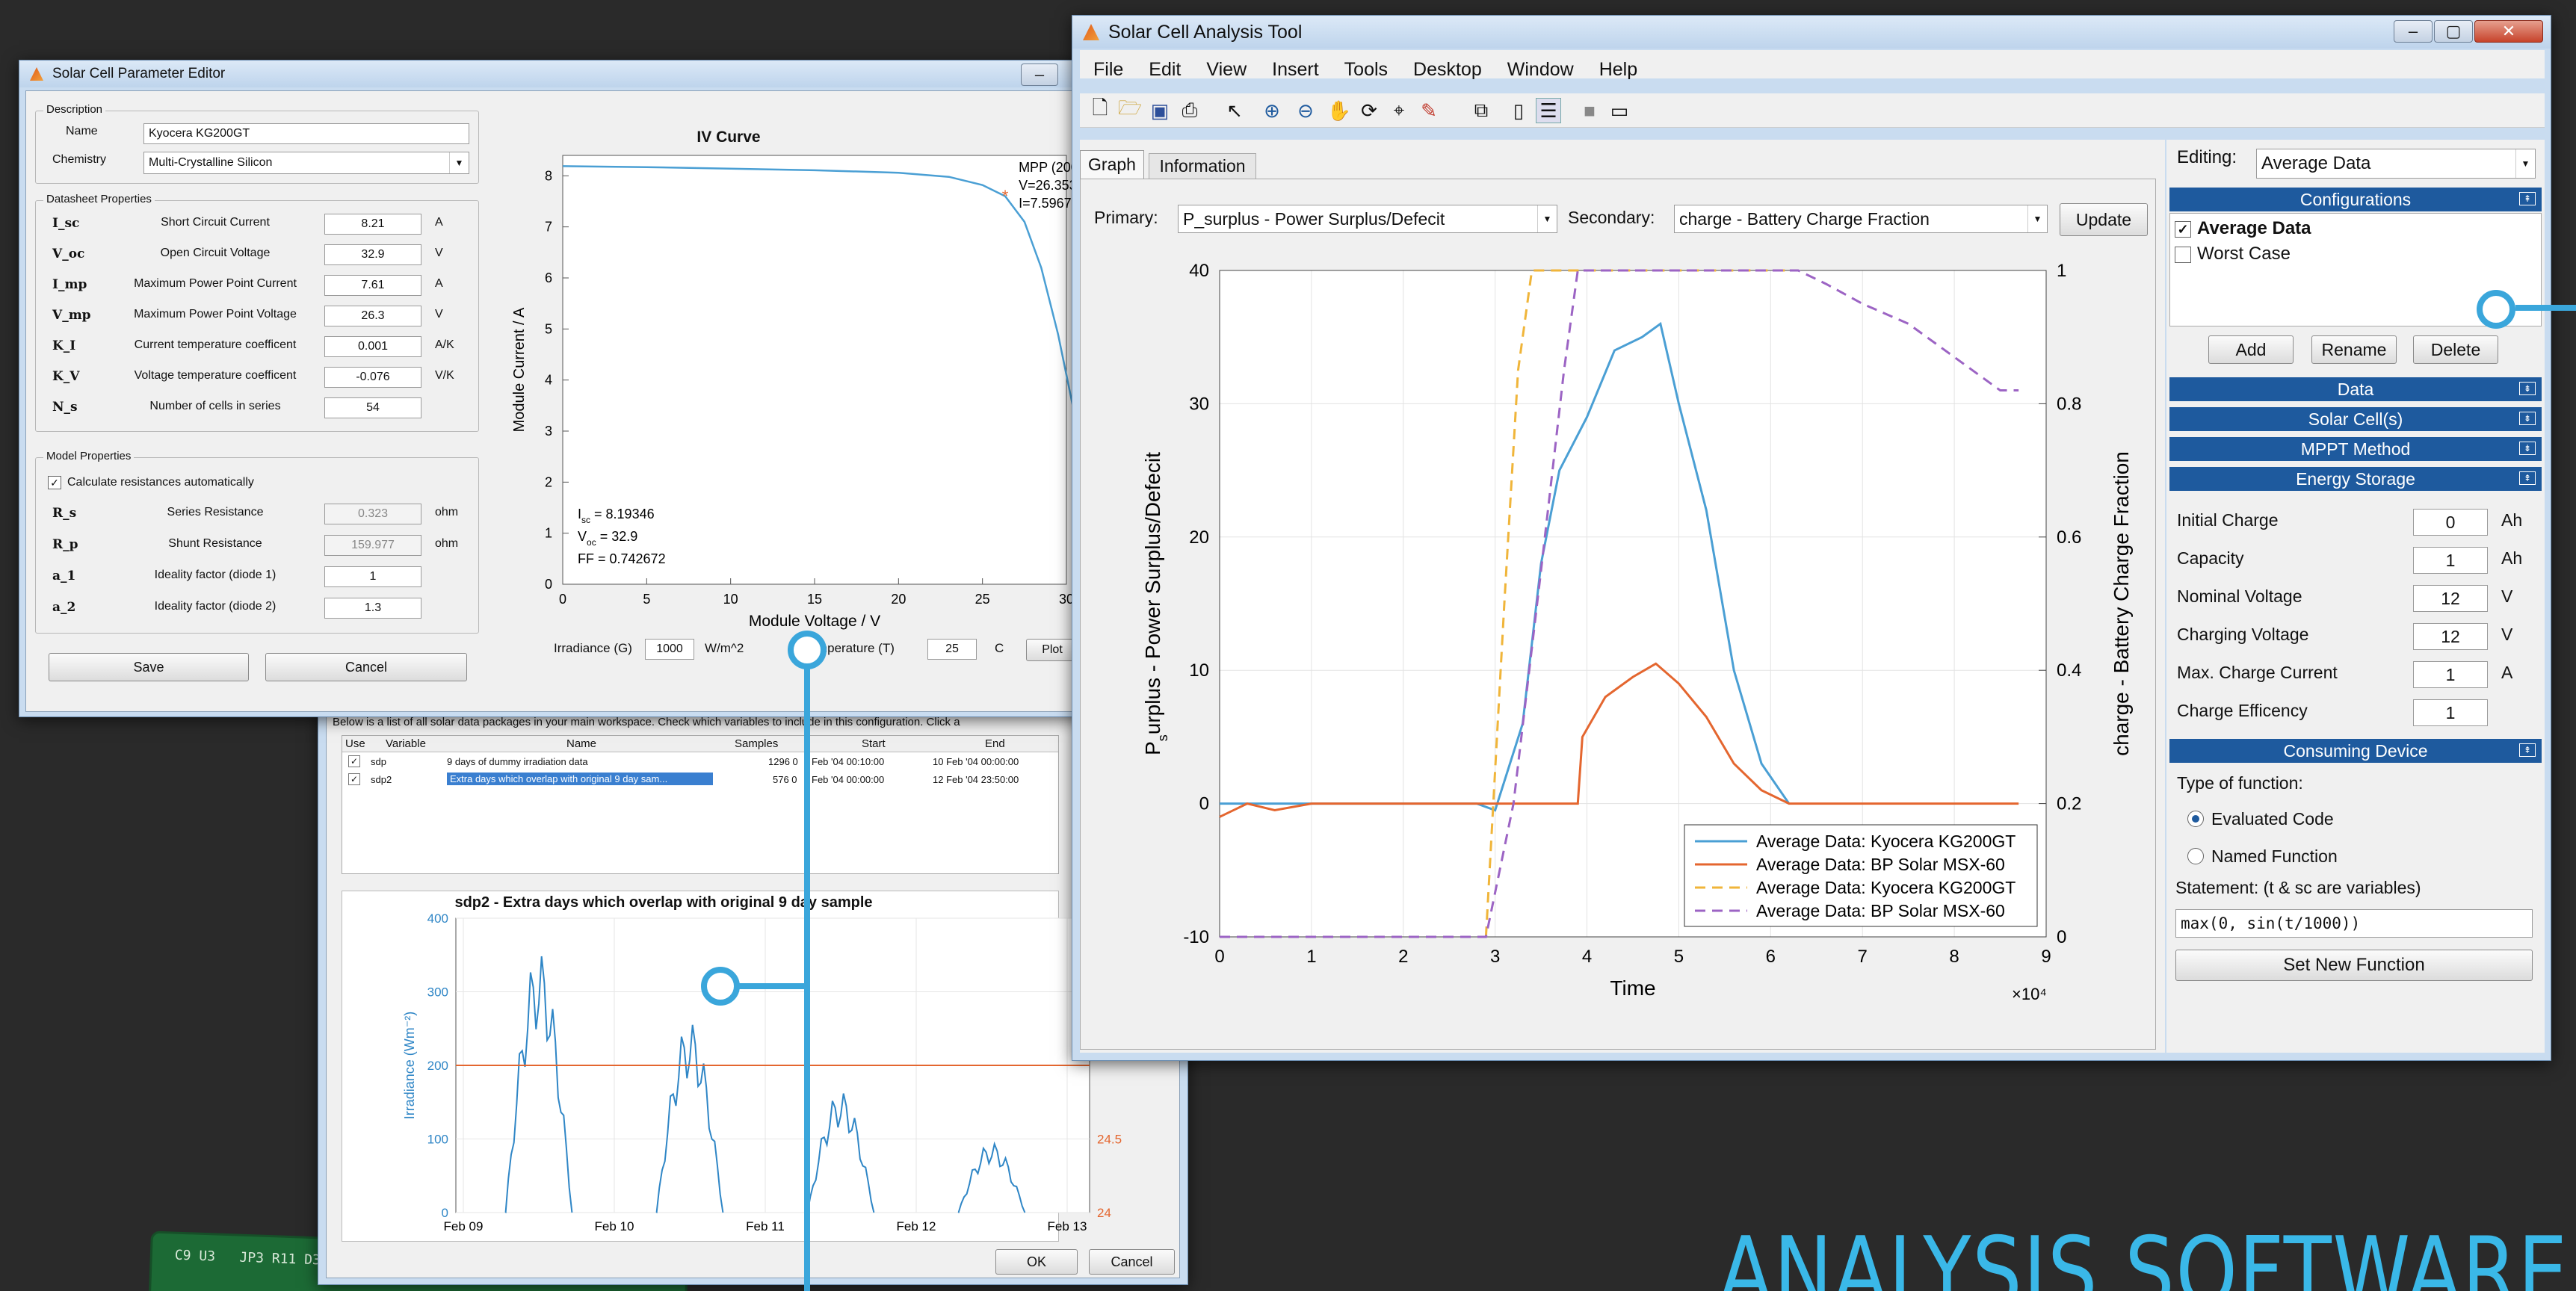  I want to click on data-section-header: Data ⇟, so click(2356, 389).